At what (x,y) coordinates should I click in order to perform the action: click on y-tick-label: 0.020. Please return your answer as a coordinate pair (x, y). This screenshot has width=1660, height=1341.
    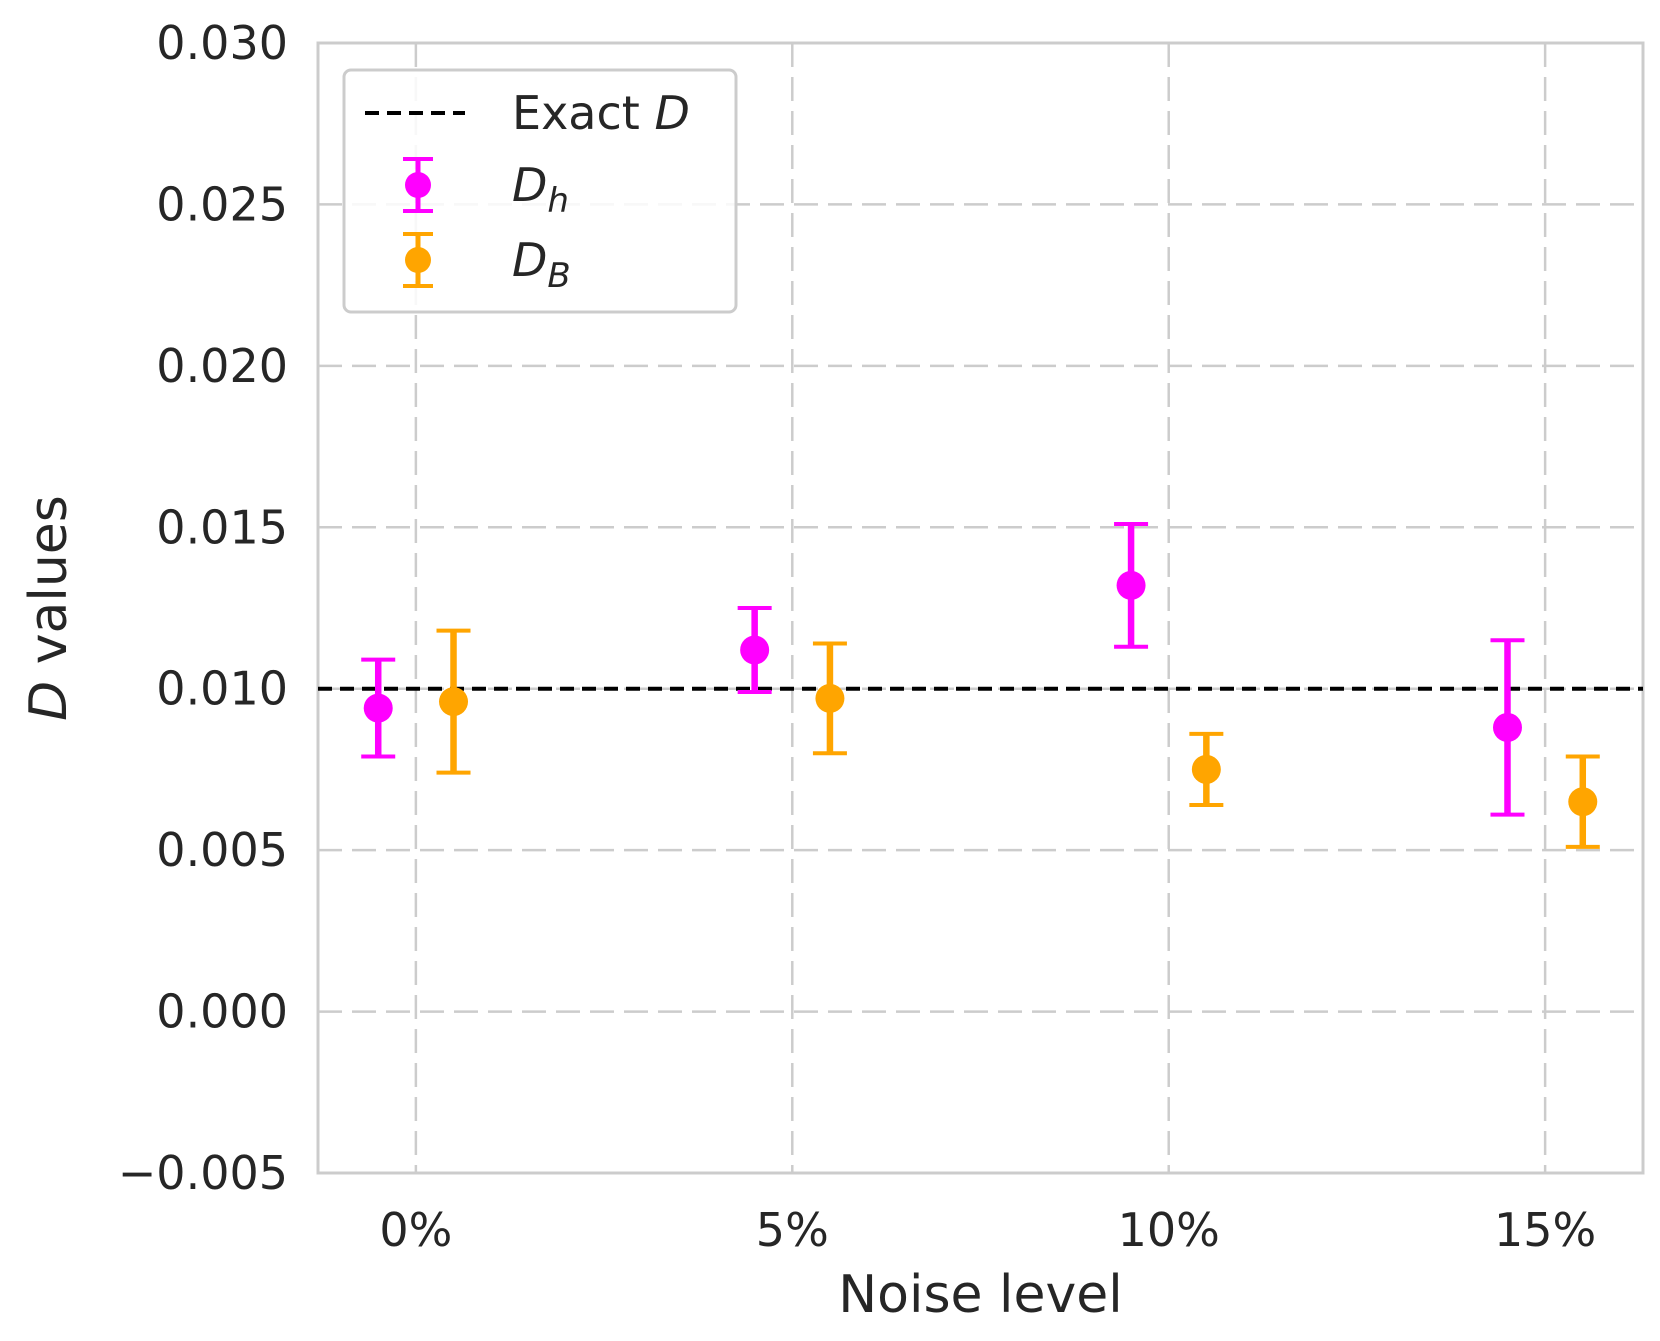
    Looking at the image, I should click on (222, 366).